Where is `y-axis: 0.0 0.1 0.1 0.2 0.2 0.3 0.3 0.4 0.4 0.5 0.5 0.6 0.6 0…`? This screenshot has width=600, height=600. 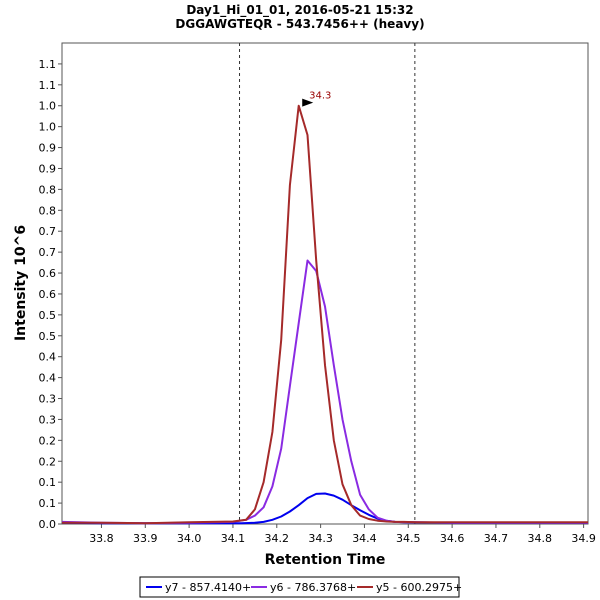 y-axis: 0.0 0.1 0.1 0.2 0.2 0.3 0.3 0.4 0.4 0.5 0.5 0.6 0.6 0… is located at coordinates (50, 294).